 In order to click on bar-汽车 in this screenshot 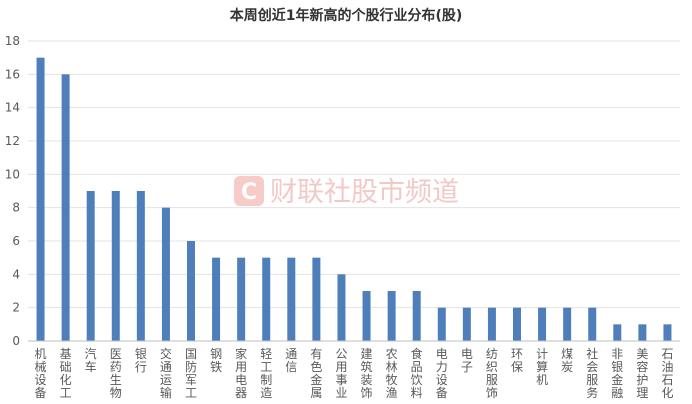, I will do `click(90, 266)`.